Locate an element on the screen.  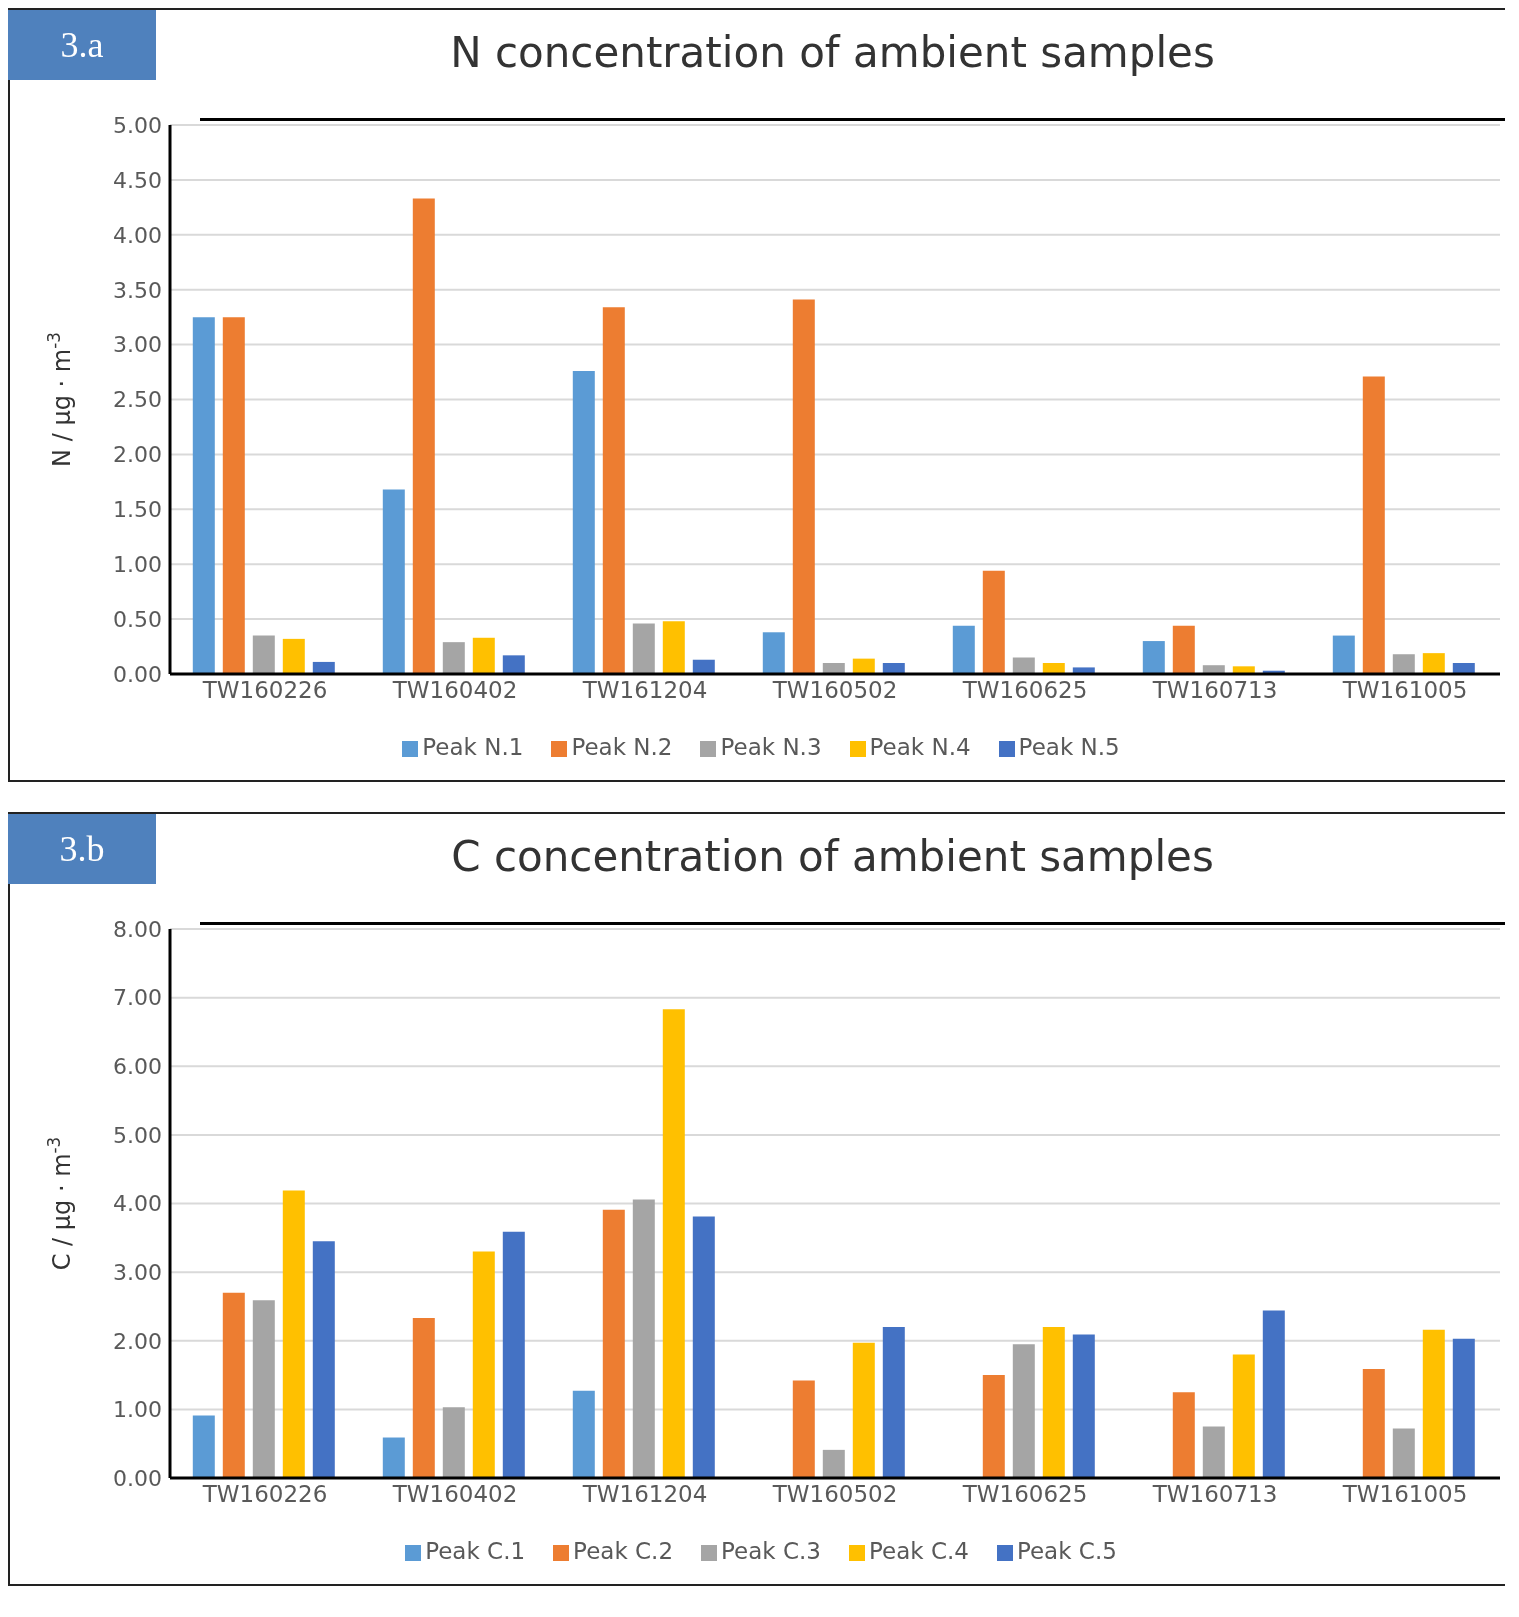
chart-title: C concentration of ambient samples is located at coordinates (832, 856).